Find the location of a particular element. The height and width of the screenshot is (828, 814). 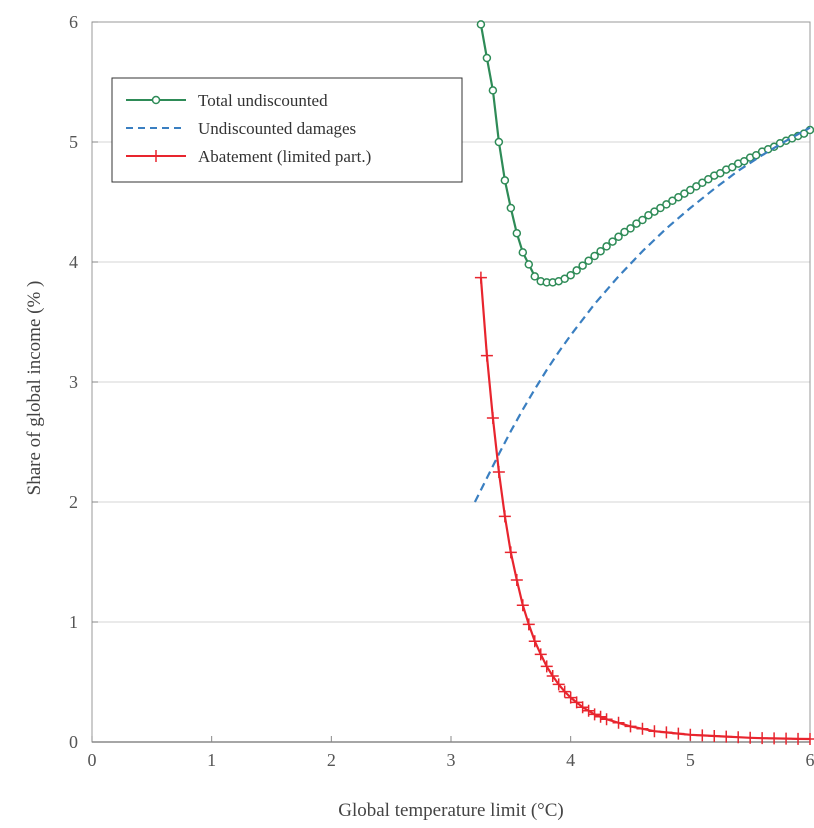

y-tick-label: 5 is located at coordinates (73, 142).